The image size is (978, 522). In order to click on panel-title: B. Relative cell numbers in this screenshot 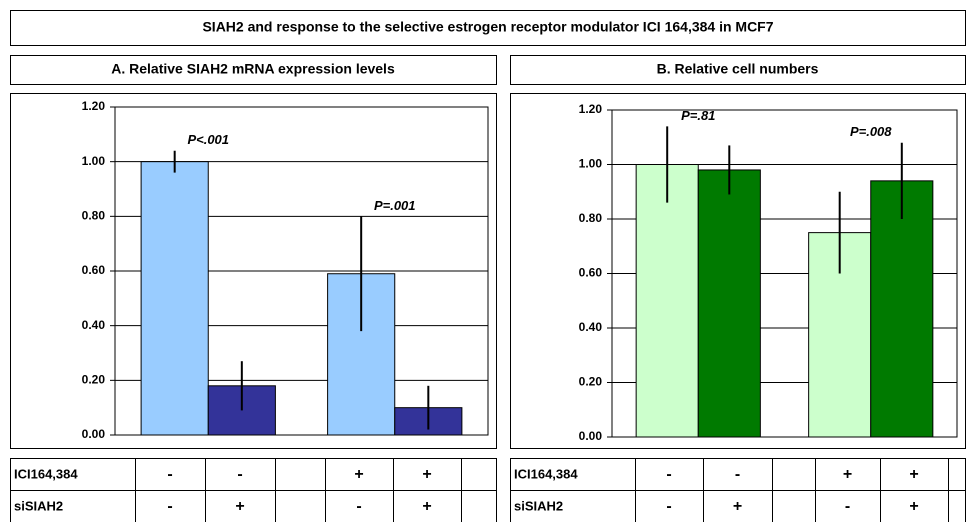, I will do `click(738, 69)`.